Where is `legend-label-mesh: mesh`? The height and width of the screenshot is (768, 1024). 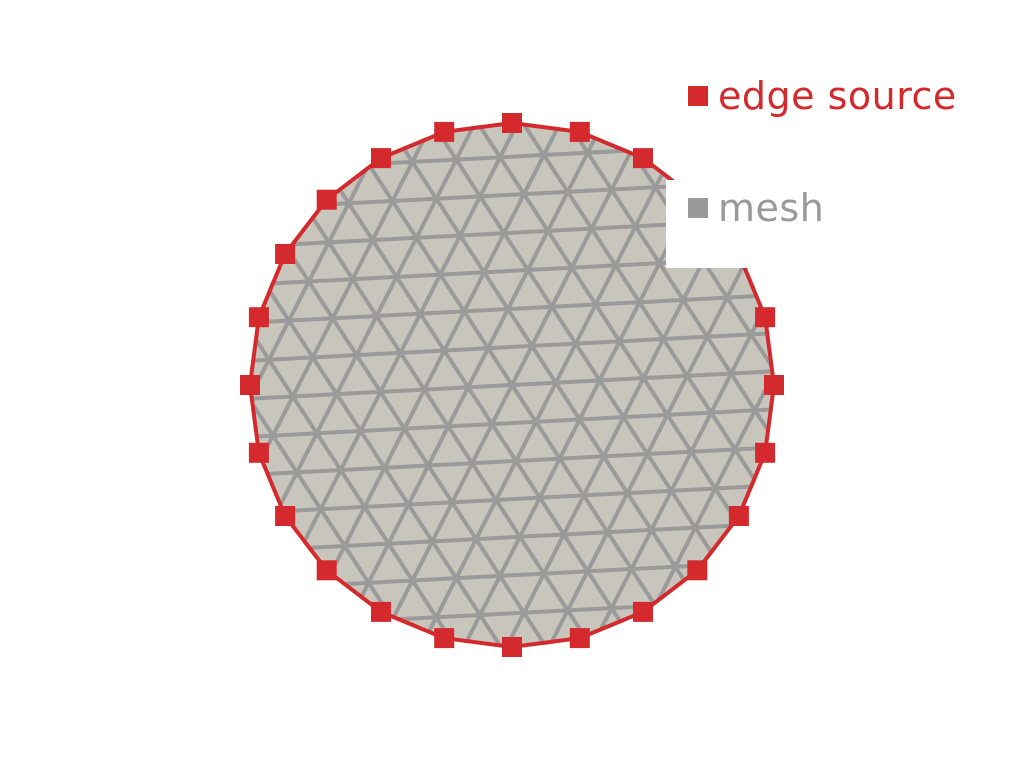
legend-label-mesh: mesh is located at coordinates (771, 208).